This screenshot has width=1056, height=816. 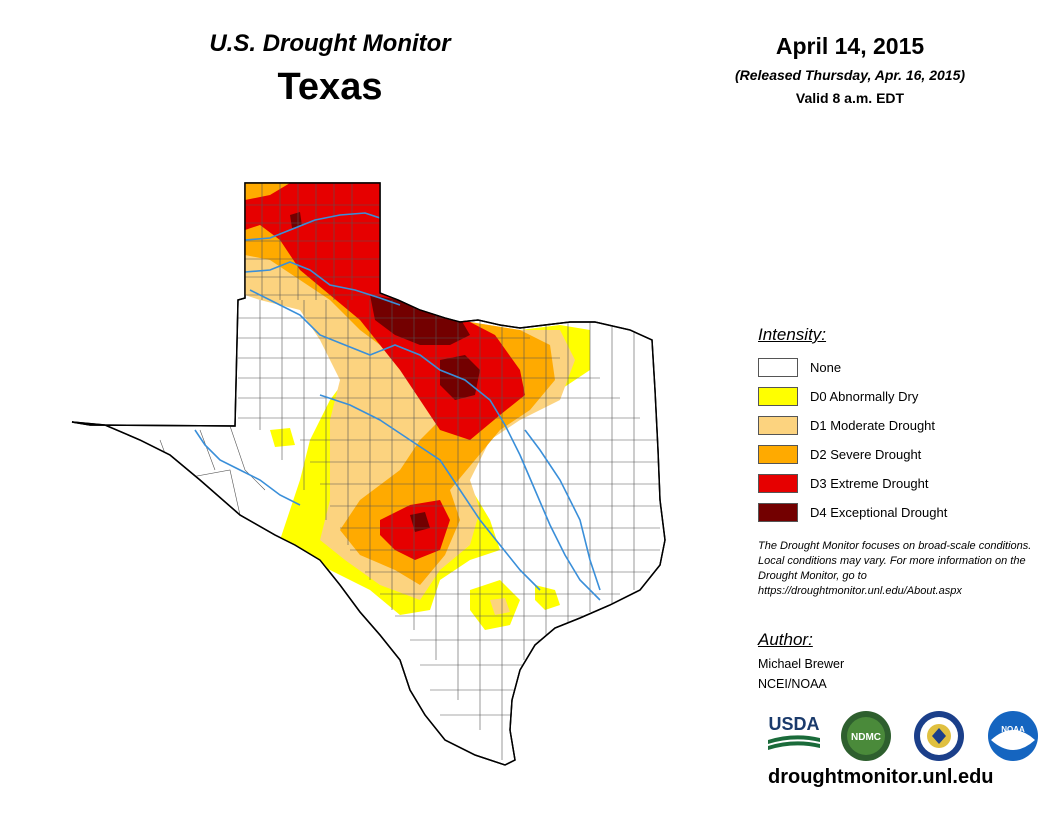 What do you see at coordinates (1013, 736) in the screenshot?
I see `noaa-logo: NOAA` at bounding box center [1013, 736].